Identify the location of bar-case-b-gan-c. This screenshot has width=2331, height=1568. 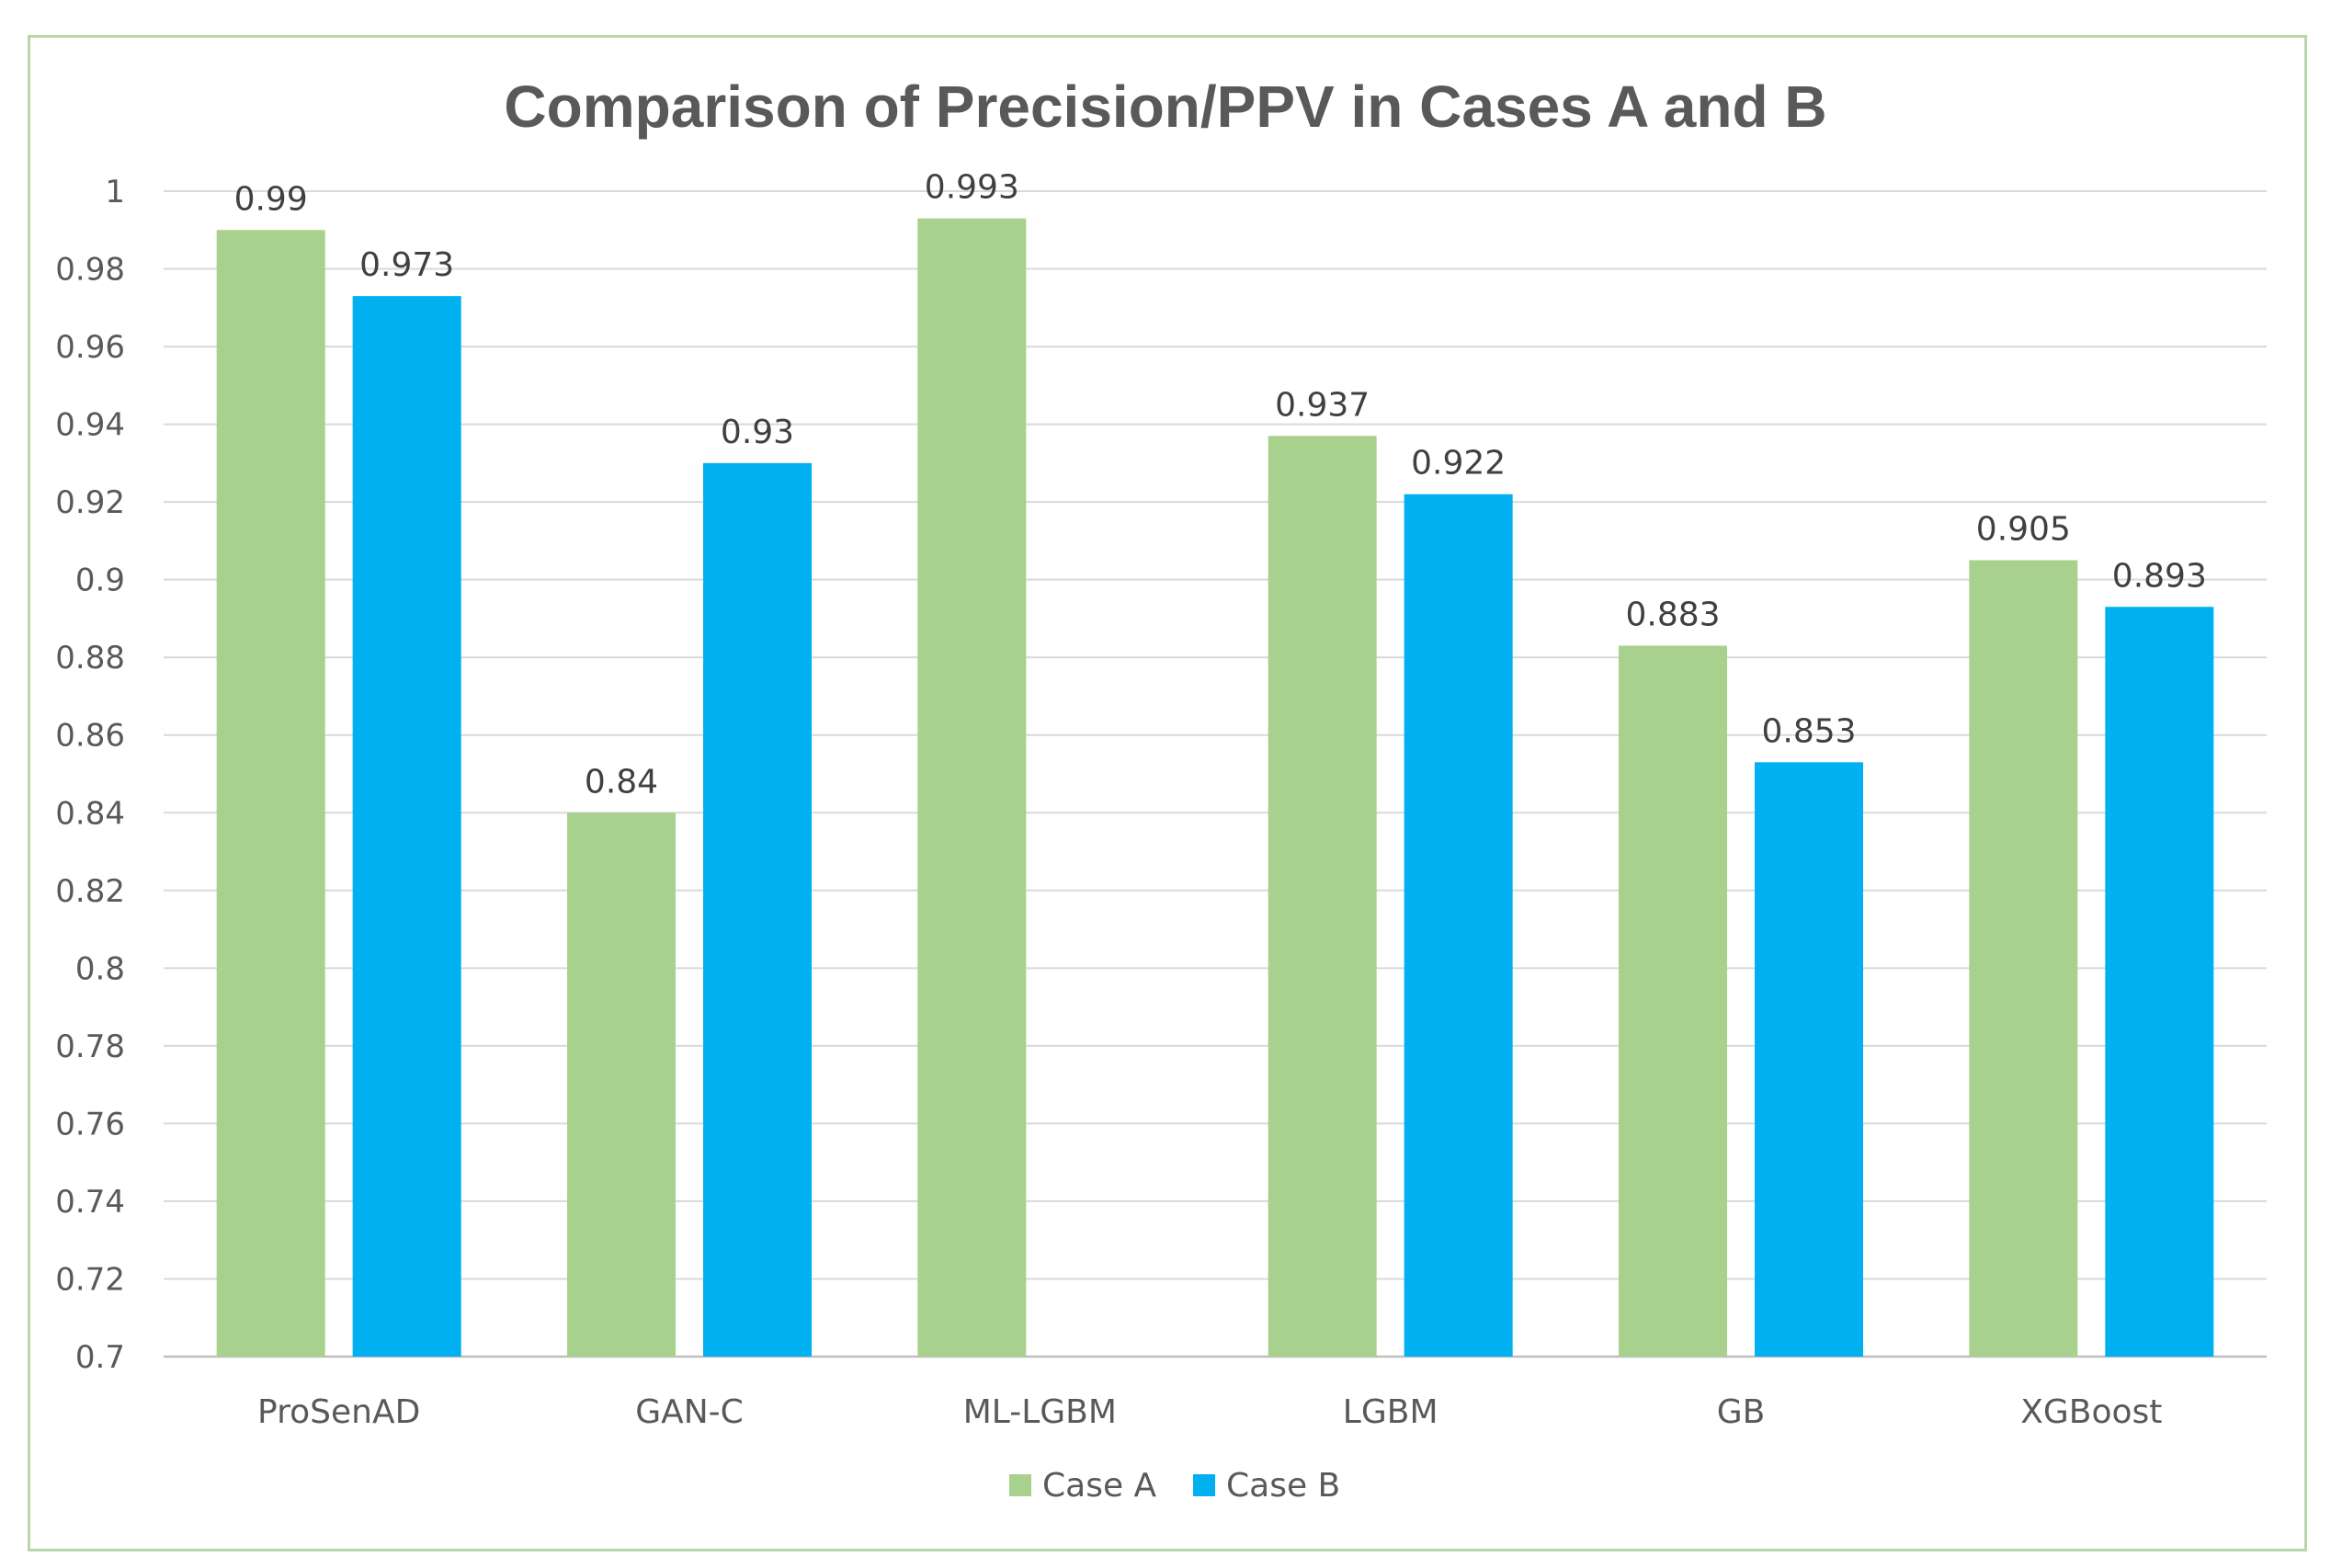
(757, 909).